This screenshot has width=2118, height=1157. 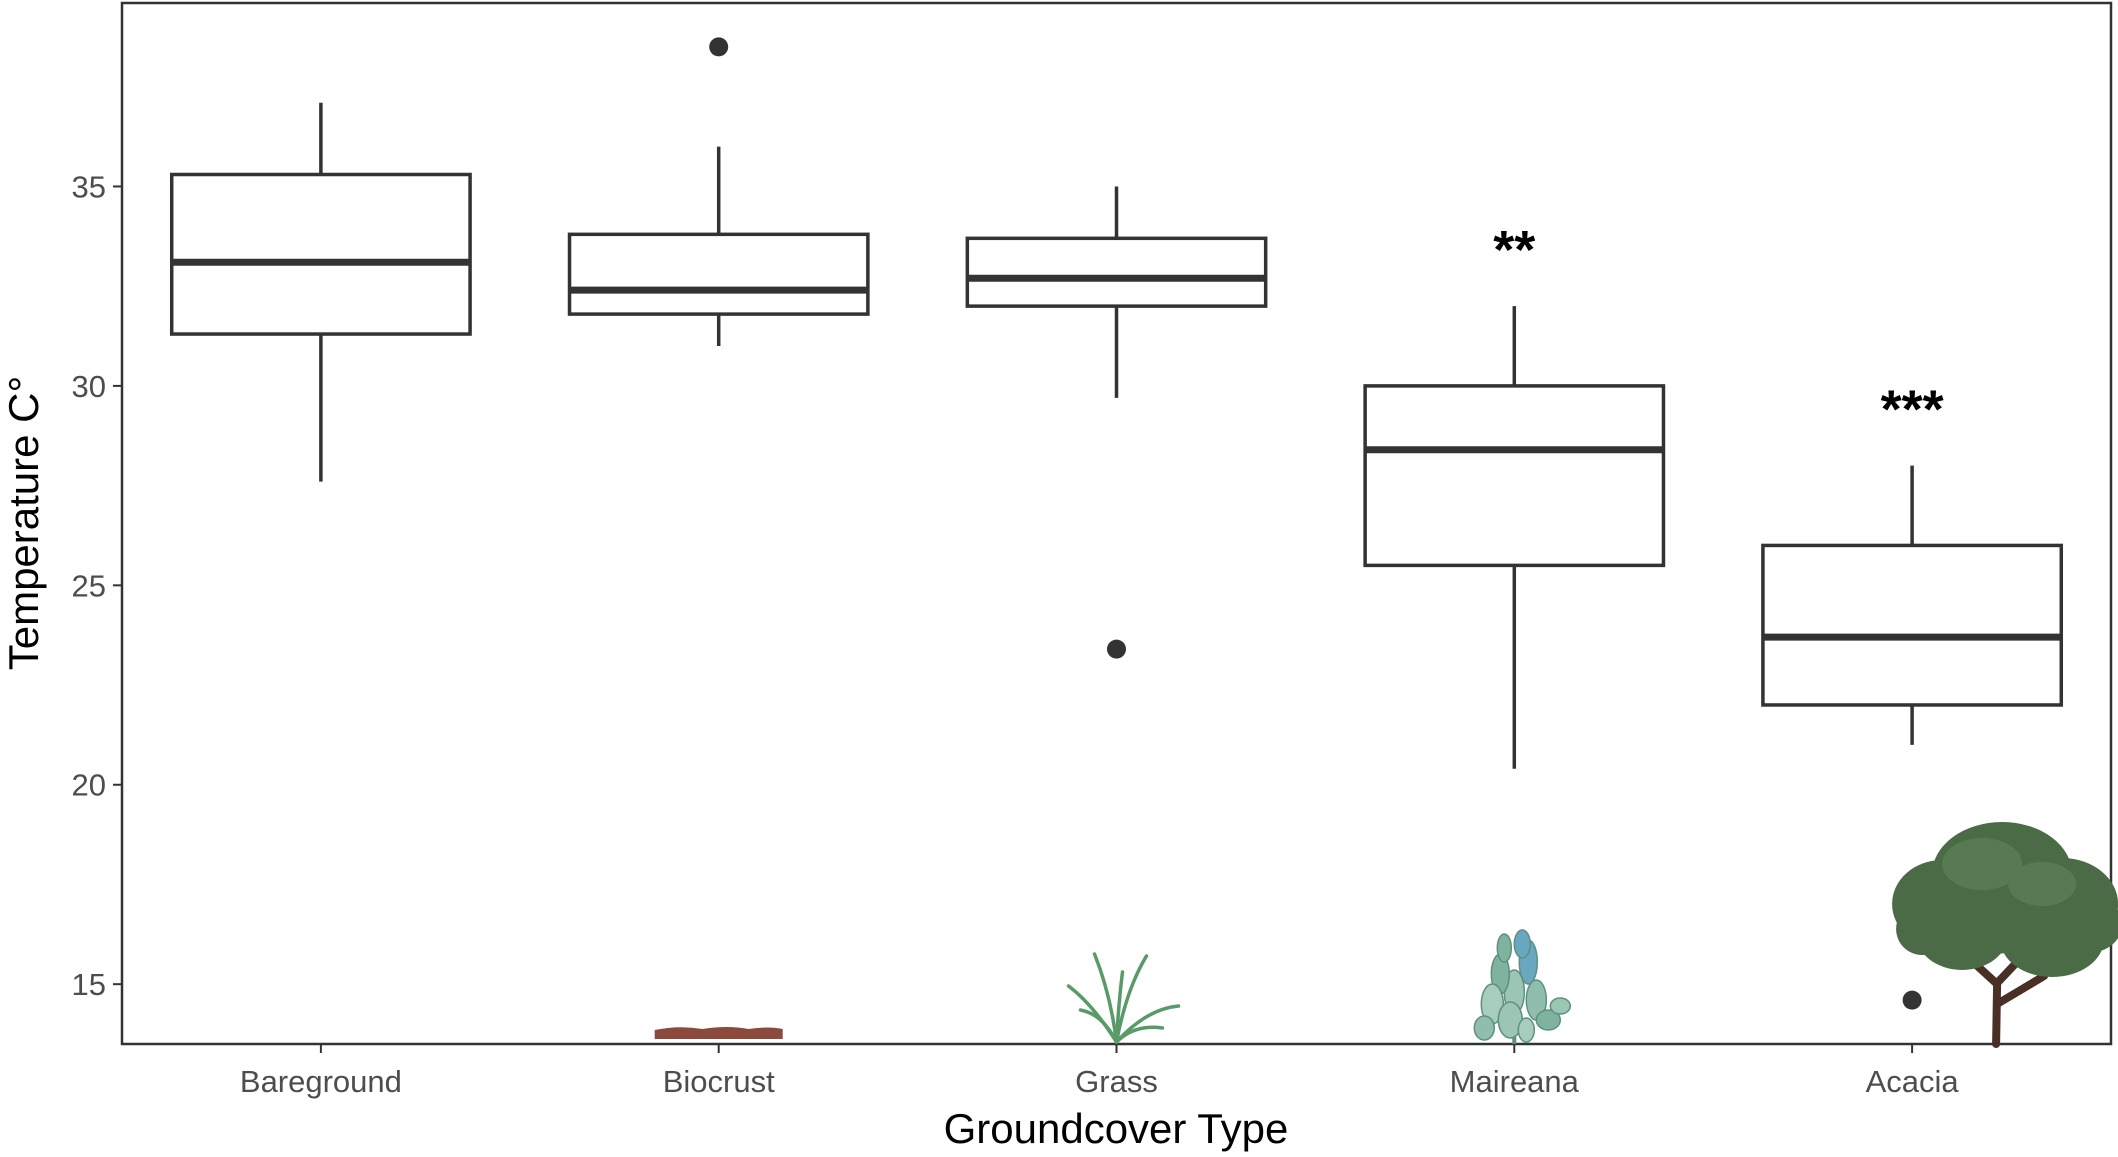 I want to click on y-axis-title: Temperature C°, so click(x=23, y=523).